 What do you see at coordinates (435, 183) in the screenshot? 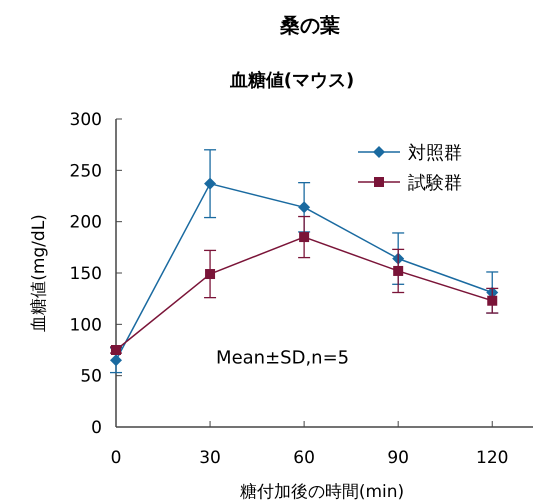
I see `legend-label: 試験群` at bounding box center [435, 183].